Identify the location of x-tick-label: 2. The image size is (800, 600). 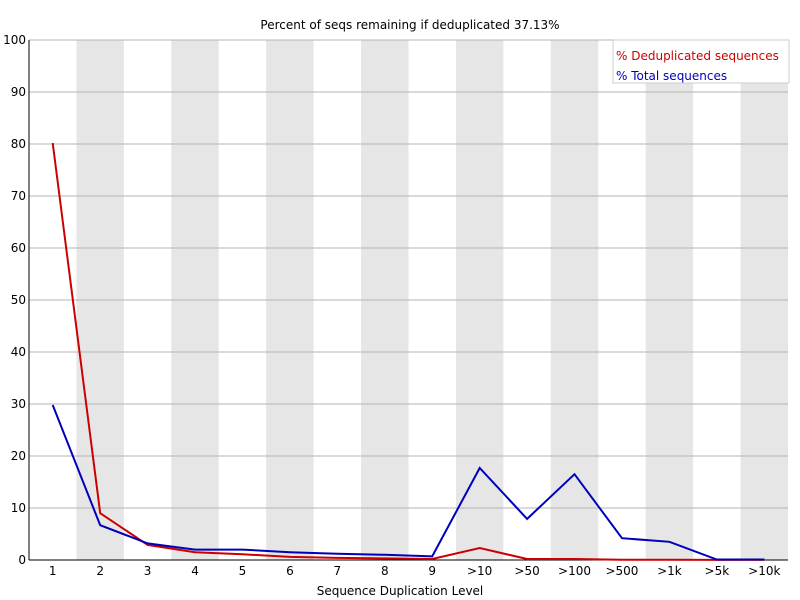
(100, 571).